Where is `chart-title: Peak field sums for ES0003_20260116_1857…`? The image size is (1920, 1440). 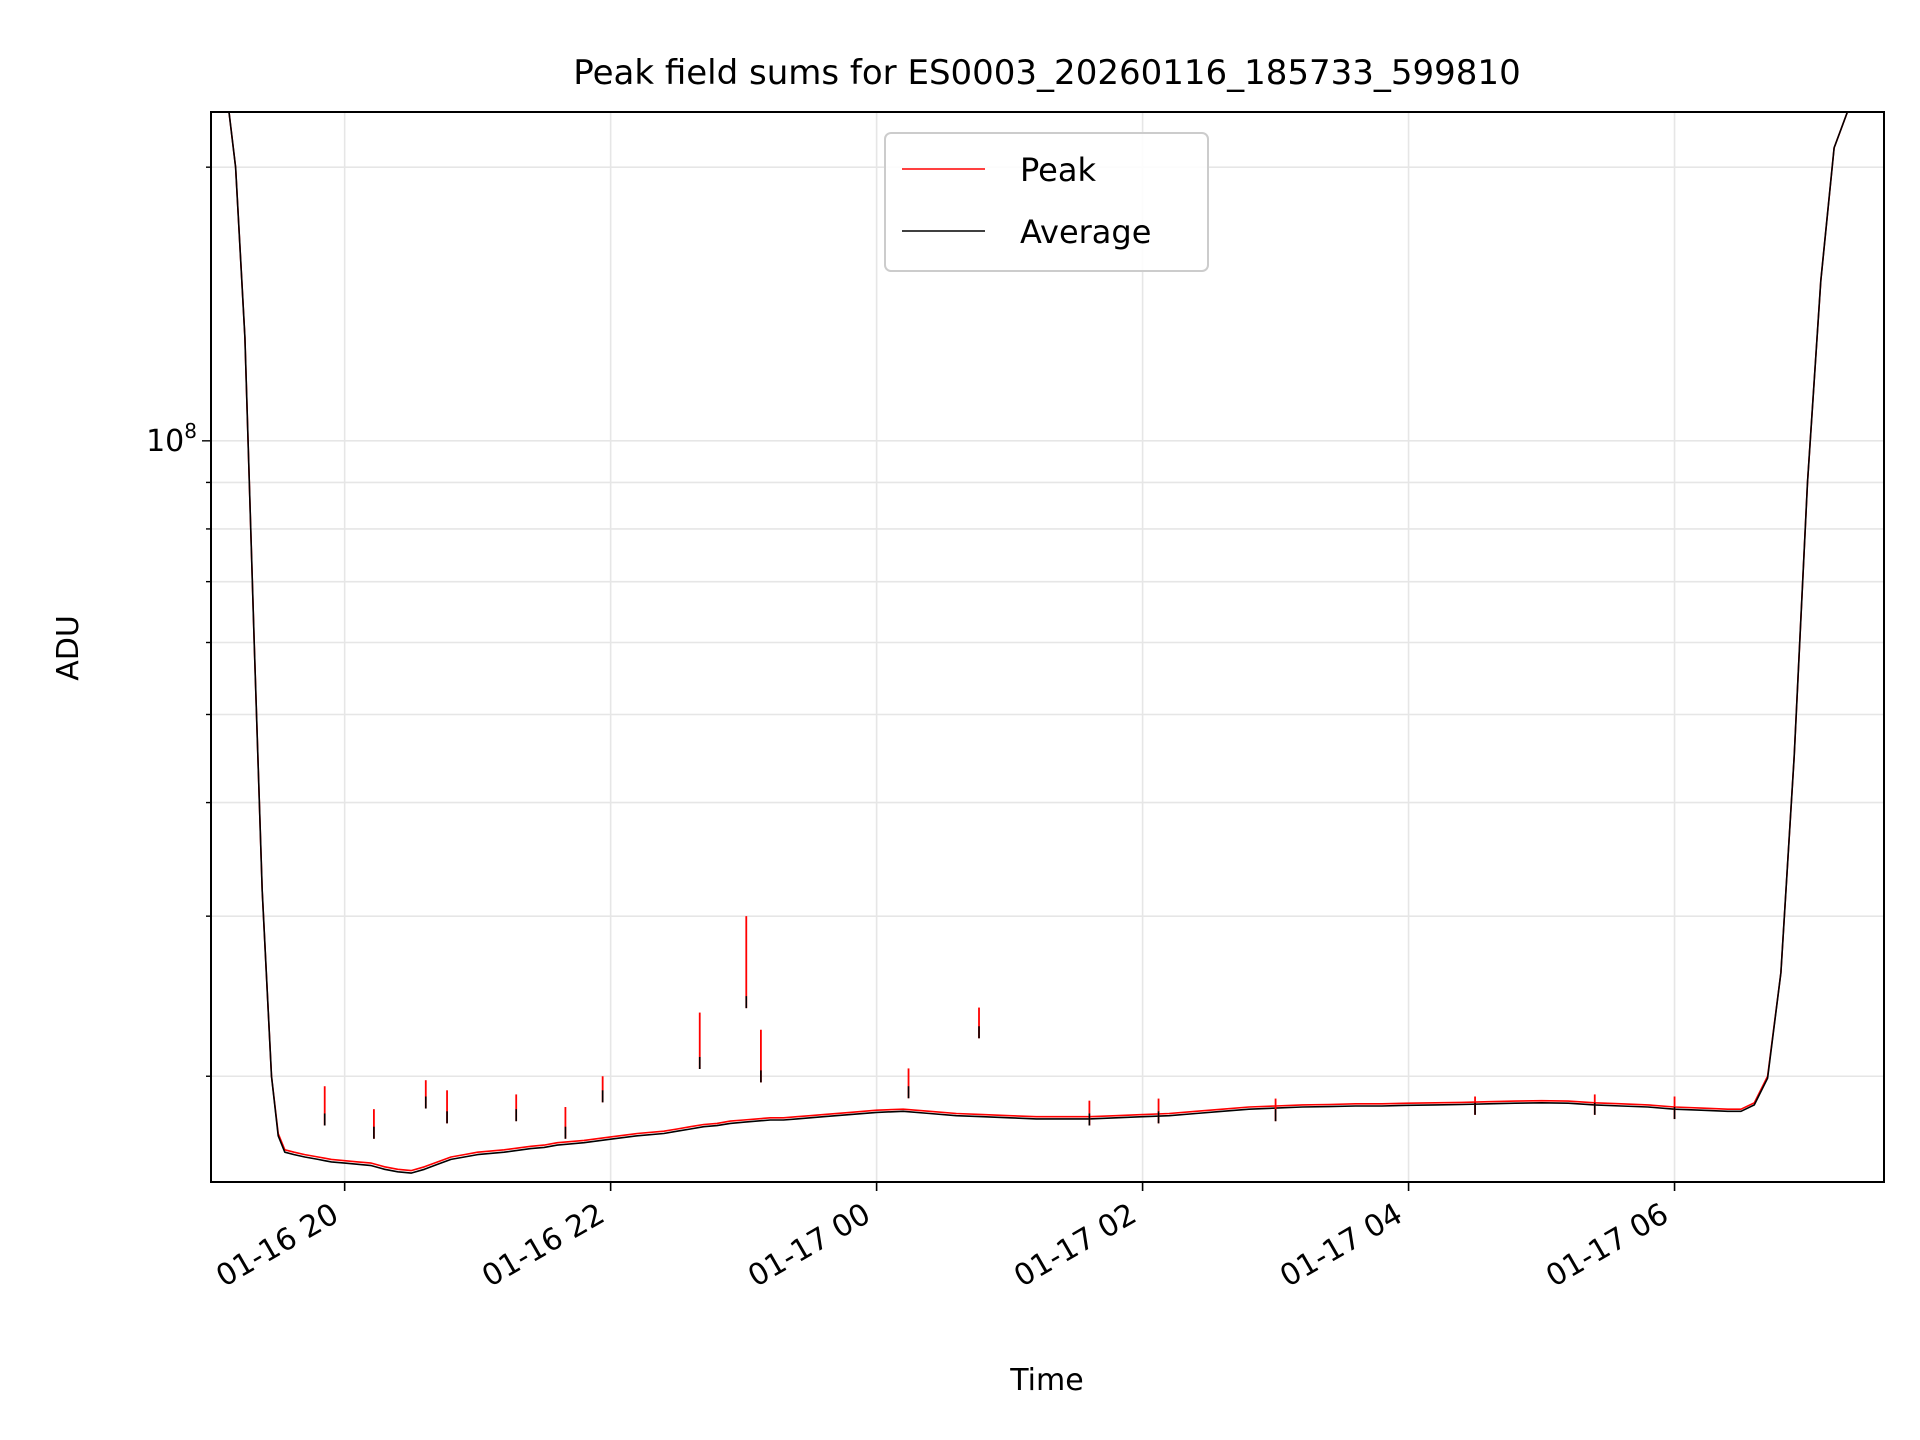 chart-title: Peak field sums for ES0003_20260116_1857… is located at coordinates (1046, 73).